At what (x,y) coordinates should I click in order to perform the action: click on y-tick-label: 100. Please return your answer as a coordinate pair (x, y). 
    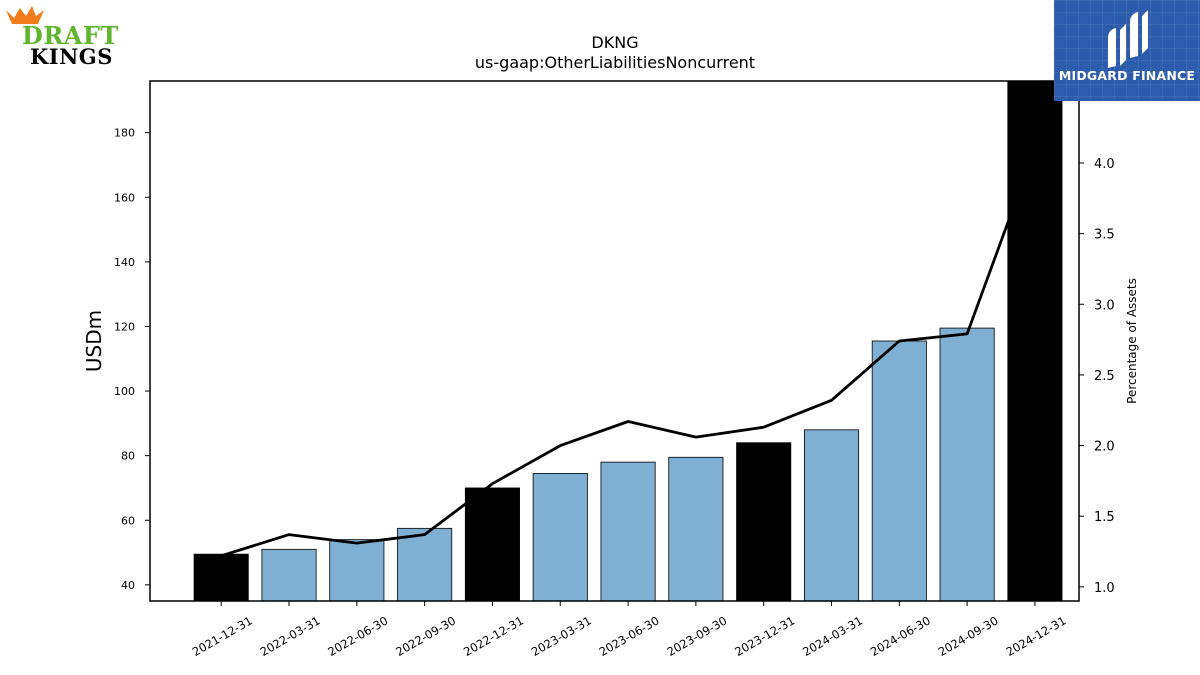
    Looking at the image, I should click on (124, 391).